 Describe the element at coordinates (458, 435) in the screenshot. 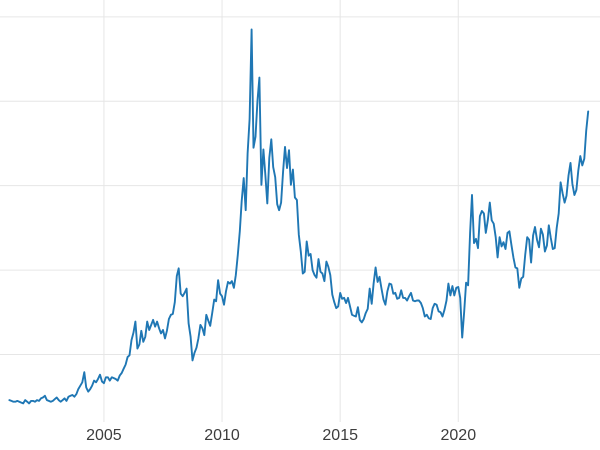

I see `x-tick-label: 2020` at that location.